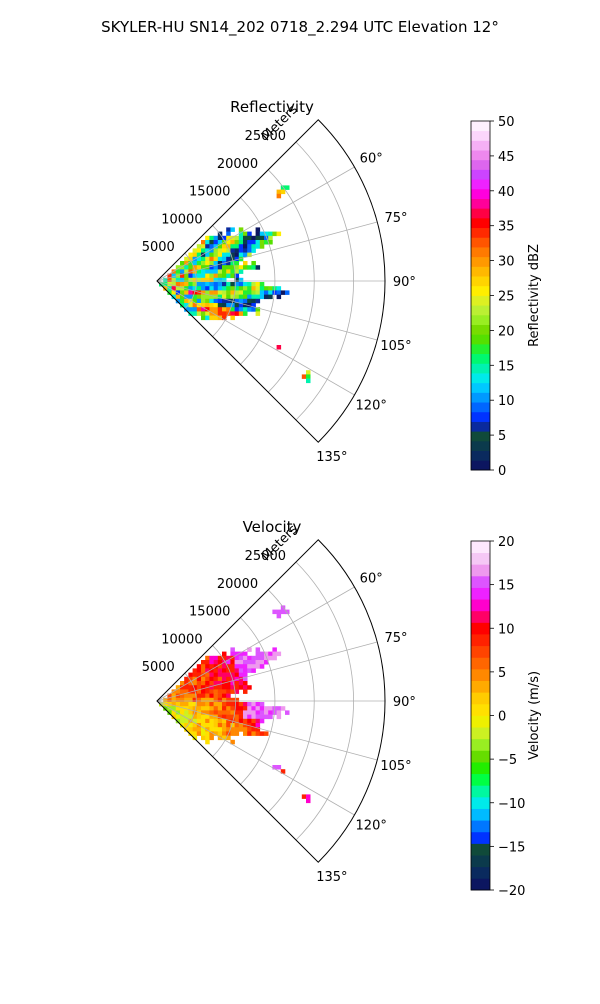 This screenshot has width=600, height=1004. What do you see at coordinates (534, 295) in the screenshot?
I see `reflectivity-colorbar-label: Reflectivity dBZ` at bounding box center [534, 295].